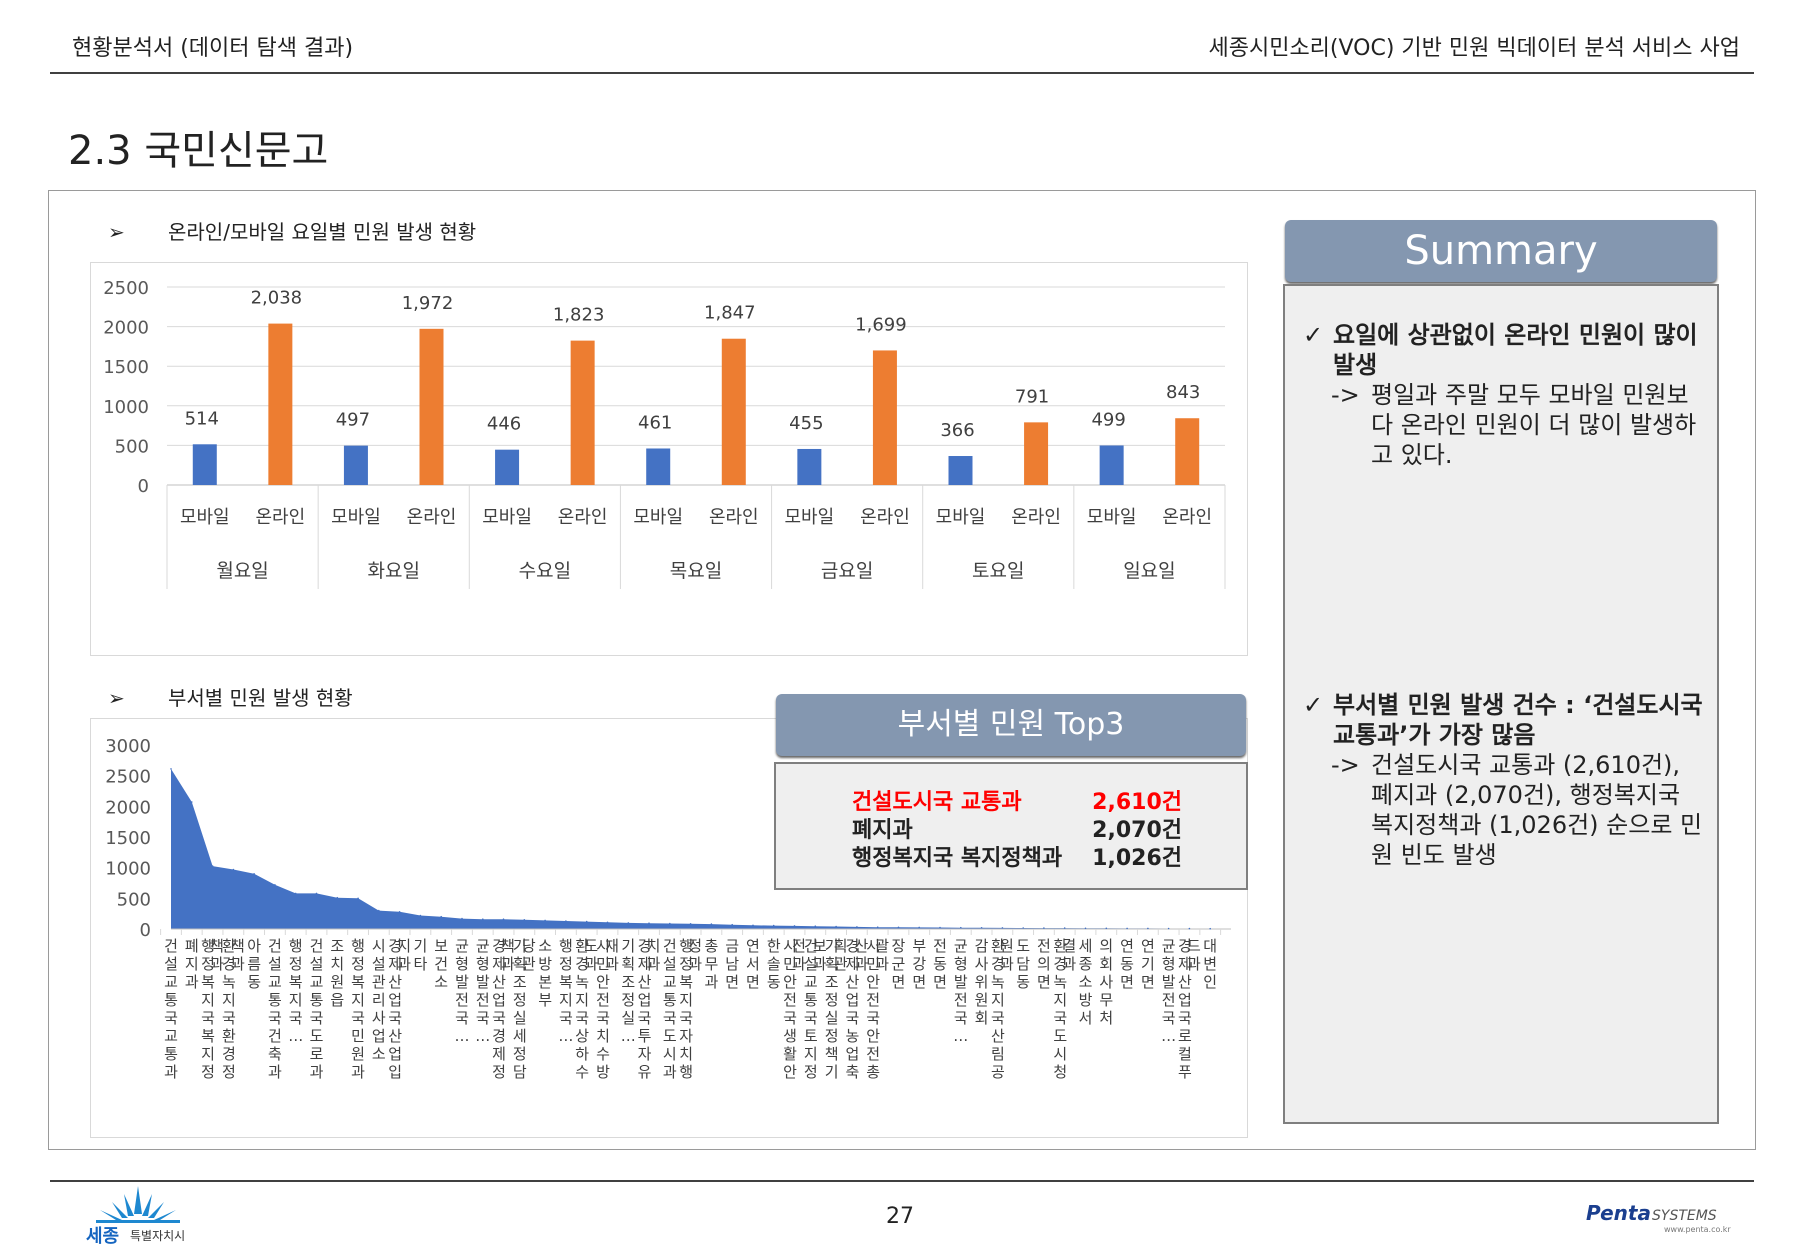 This screenshot has width=1800, height=1248. Describe the element at coordinates (1137, 802) in the screenshot. I see `top3-value: 2,610건` at that location.